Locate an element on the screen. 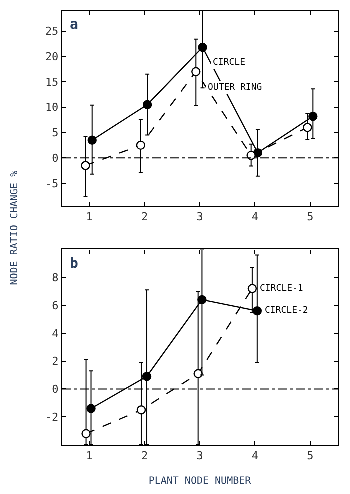 The width and height of the screenshot is (350, 494). series-label: CIRCLE is located at coordinates (229, 63).